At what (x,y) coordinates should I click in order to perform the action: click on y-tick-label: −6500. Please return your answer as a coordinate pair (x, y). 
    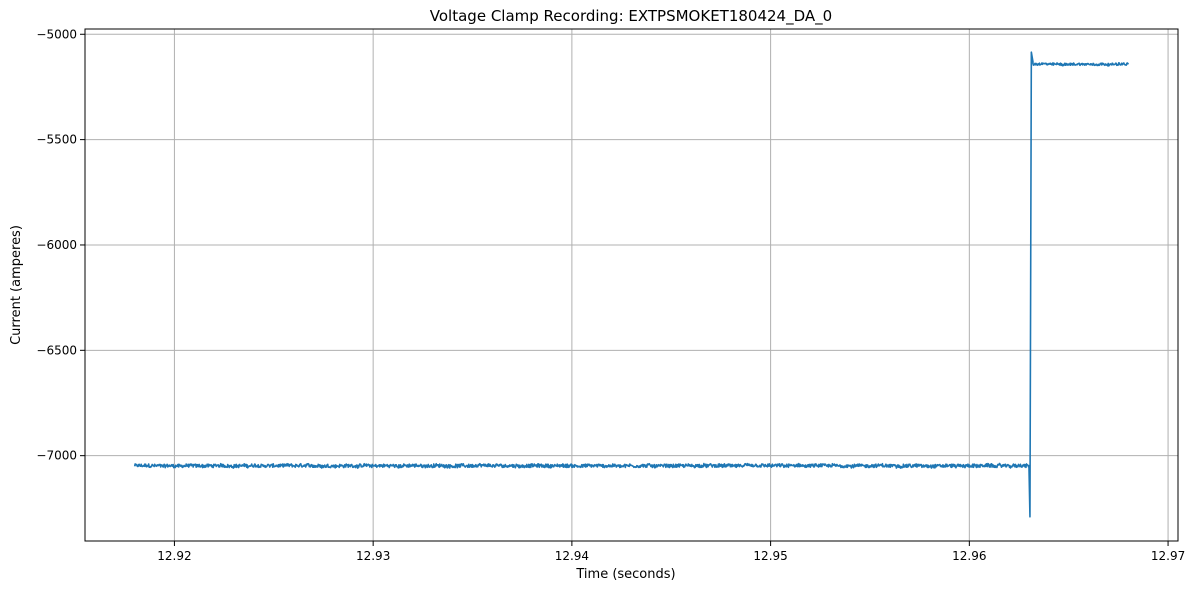
    Looking at the image, I should click on (56, 350).